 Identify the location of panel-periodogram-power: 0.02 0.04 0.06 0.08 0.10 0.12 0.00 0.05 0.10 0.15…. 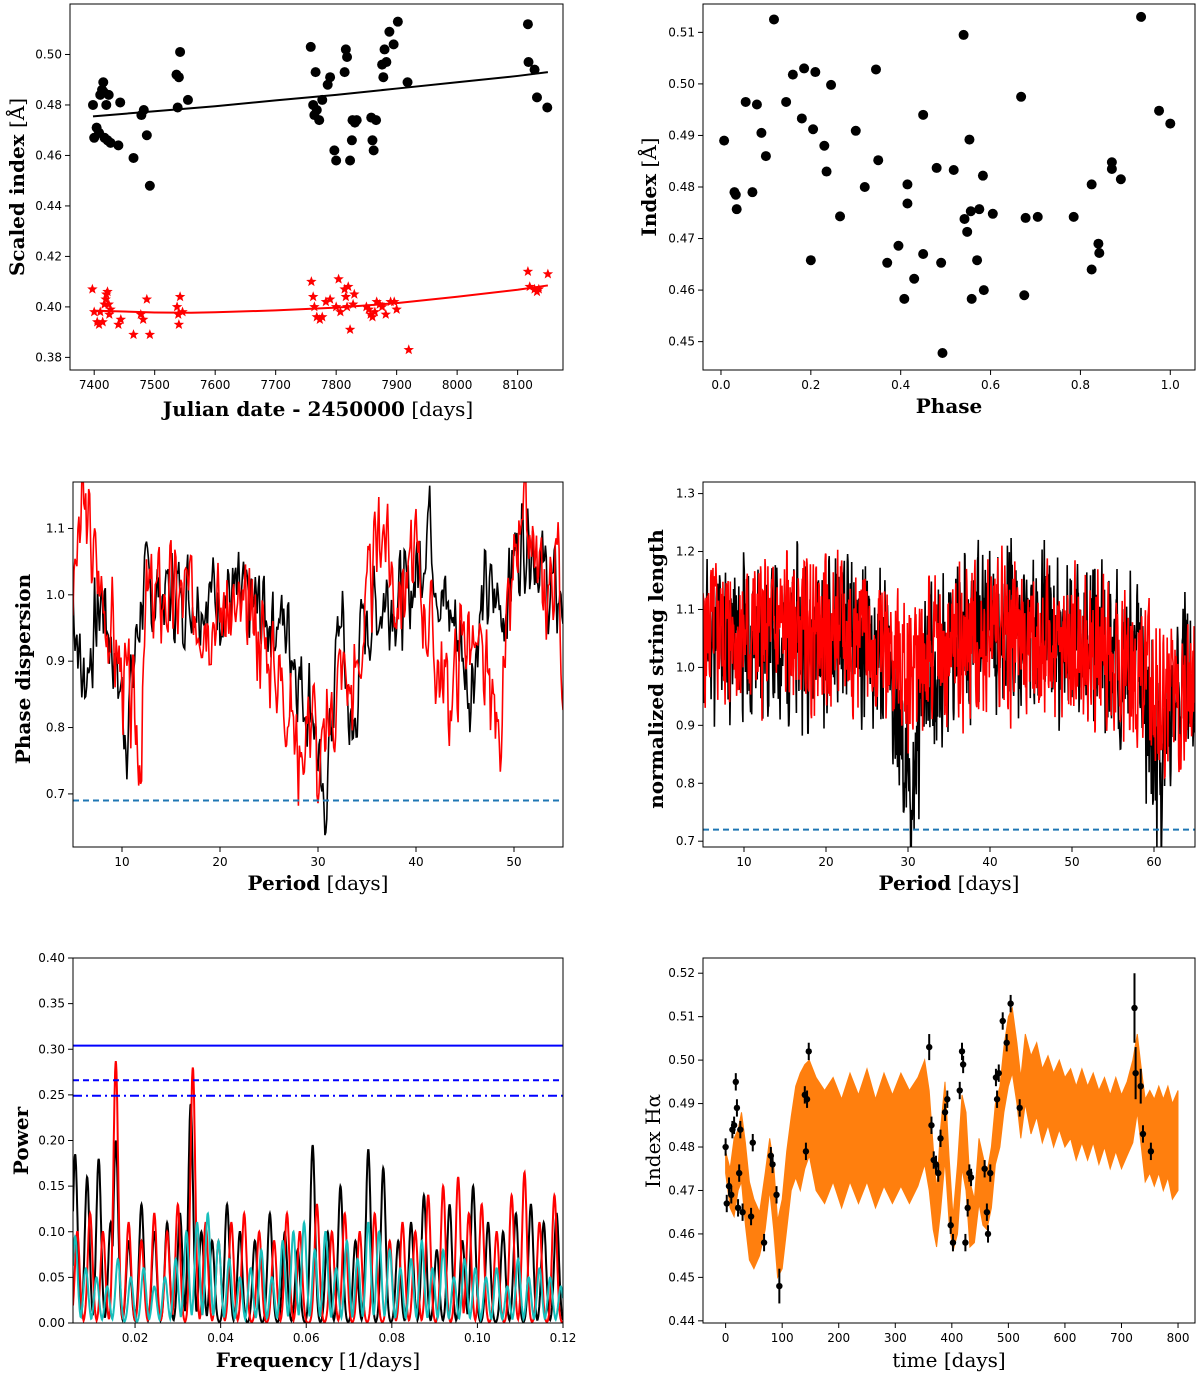
(292, 1161).